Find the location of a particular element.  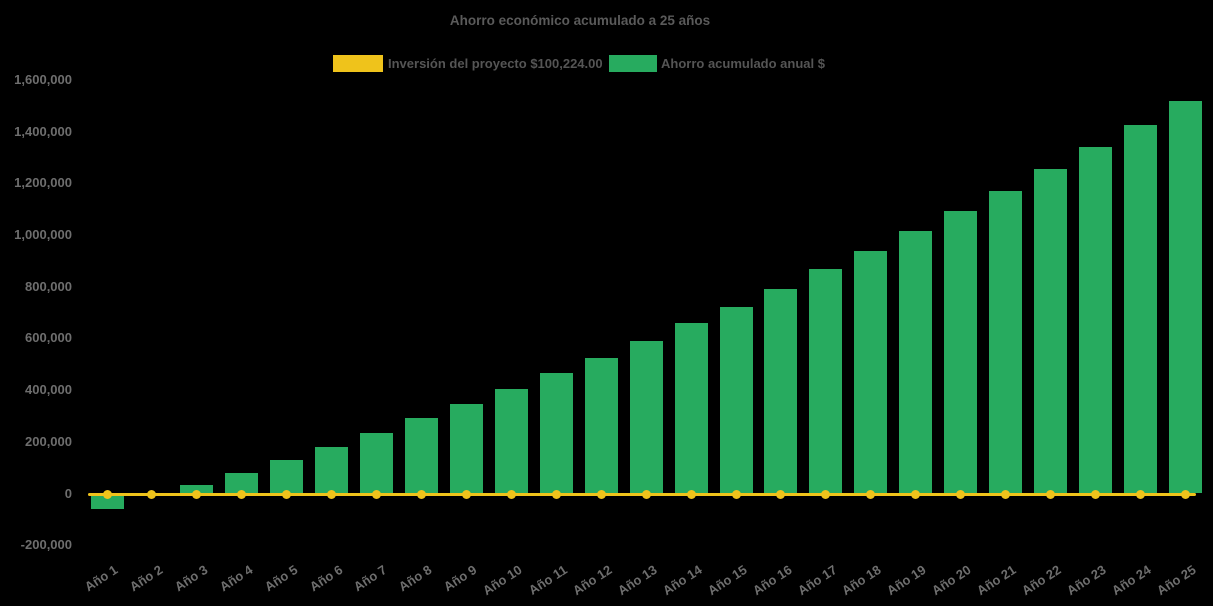

x-tick-label: Año 22 is located at coordinates (1041, 580).